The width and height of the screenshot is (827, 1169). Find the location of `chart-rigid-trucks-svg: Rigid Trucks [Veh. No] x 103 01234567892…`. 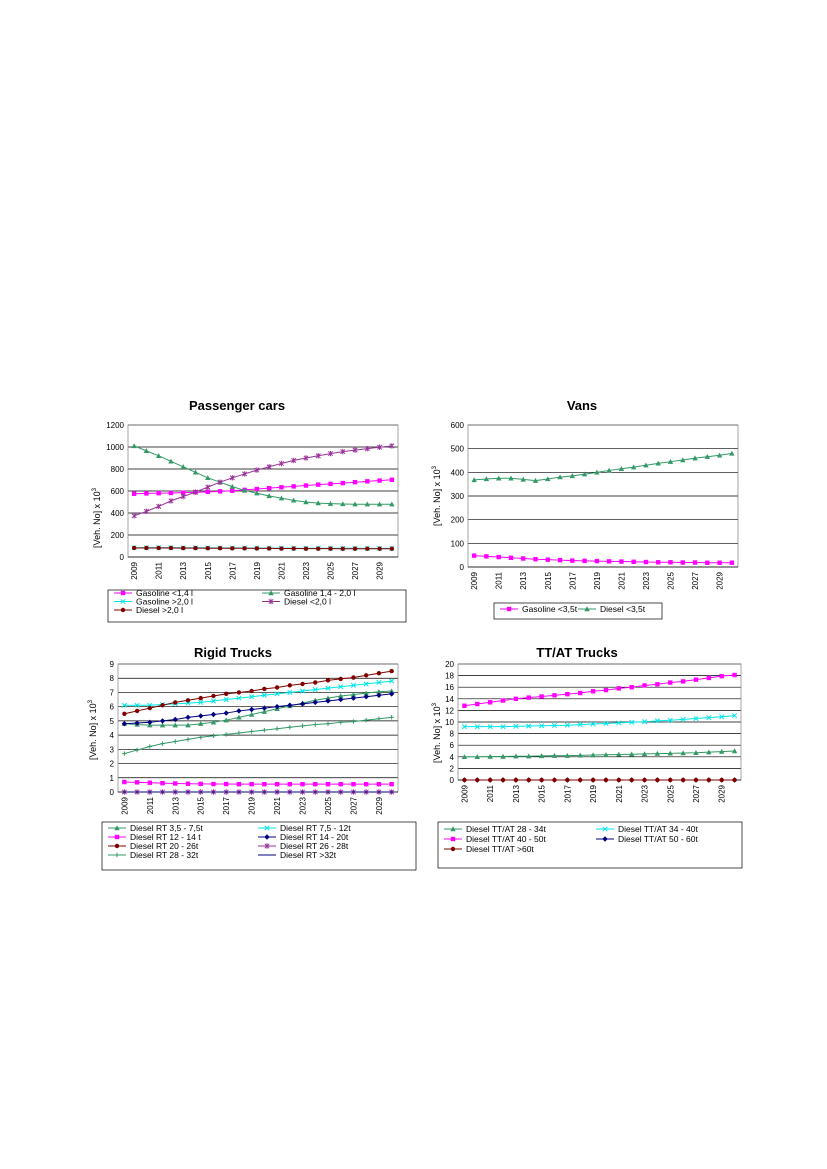

chart-rigid-trucks-svg: Rigid Trucks [Veh. No] x 103 01234567892… is located at coordinates (252, 758).